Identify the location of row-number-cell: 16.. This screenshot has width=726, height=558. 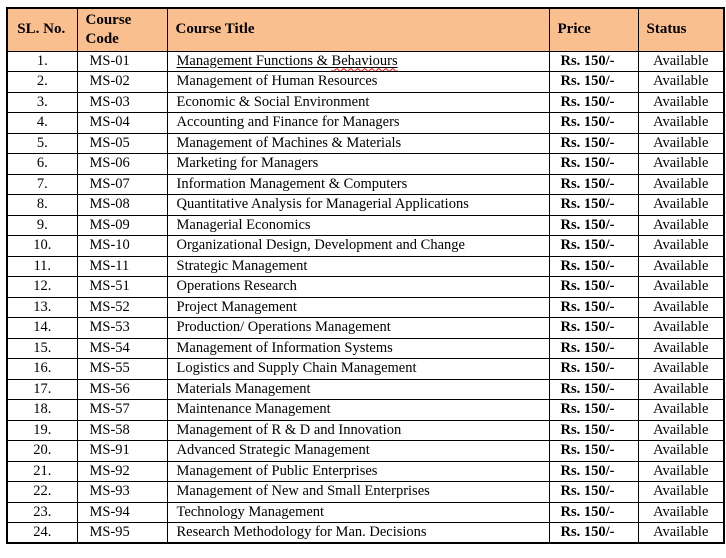
(42, 369).